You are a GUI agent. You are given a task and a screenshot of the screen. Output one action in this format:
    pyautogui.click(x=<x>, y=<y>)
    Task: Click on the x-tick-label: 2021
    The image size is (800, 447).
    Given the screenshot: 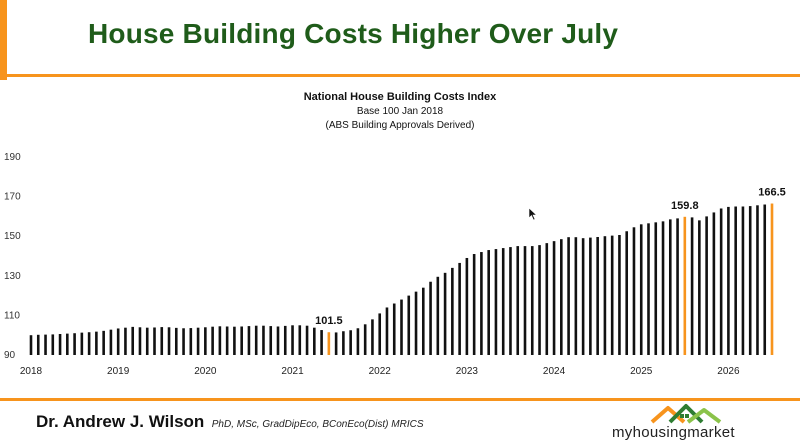 What is the action you would take?
    pyautogui.click(x=292, y=371)
    